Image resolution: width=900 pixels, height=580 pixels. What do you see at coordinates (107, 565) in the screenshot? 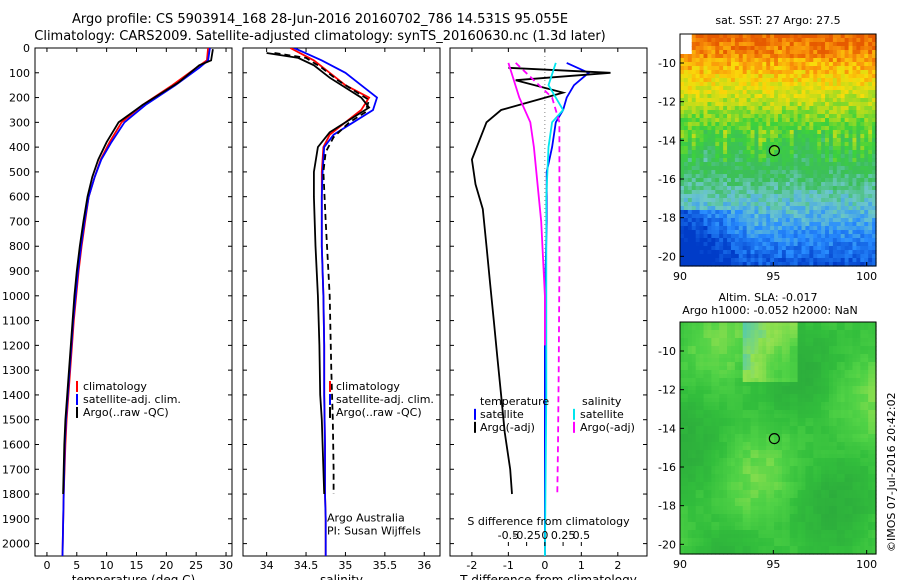
I see `x-tick-label: 10` at bounding box center [107, 565].